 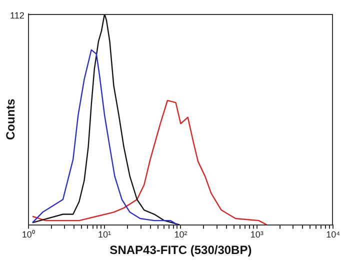 What do you see at coordinates (28, 235) in the screenshot?
I see `x-tick-label: 10⁰` at bounding box center [28, 235].